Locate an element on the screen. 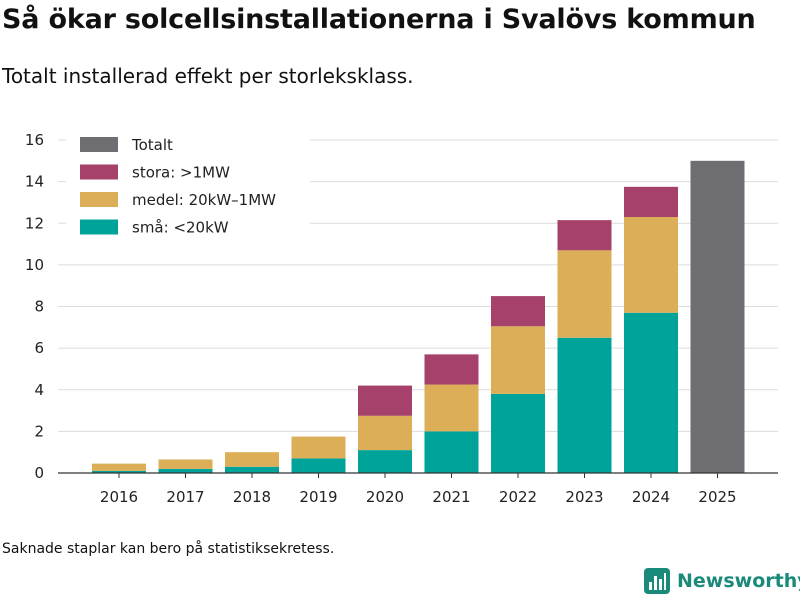 This screenshot has width=800, height=600. y-tick-label: 16 is located at coordinates (34, 140).